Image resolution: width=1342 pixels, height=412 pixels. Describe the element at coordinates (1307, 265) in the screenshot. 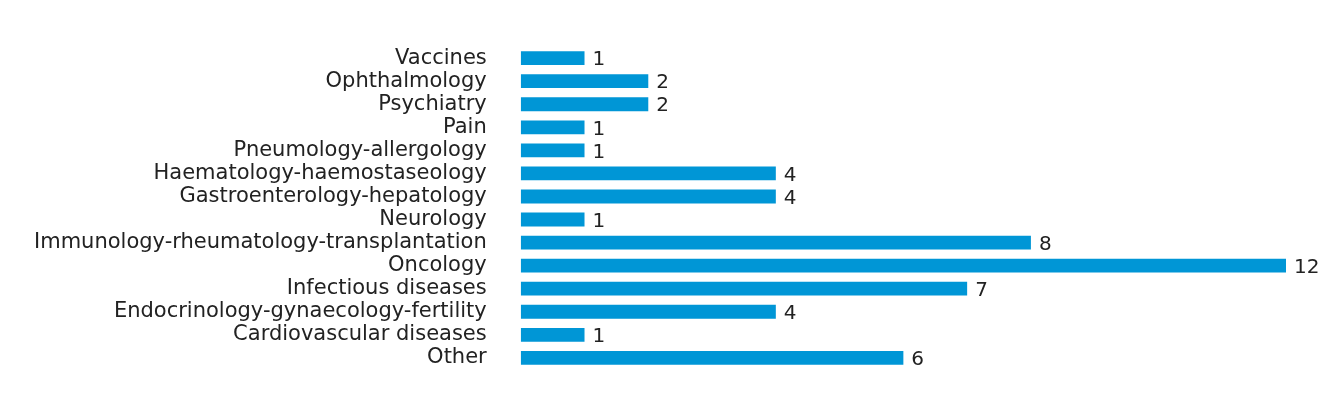

I see `data-label: 12` at that location.